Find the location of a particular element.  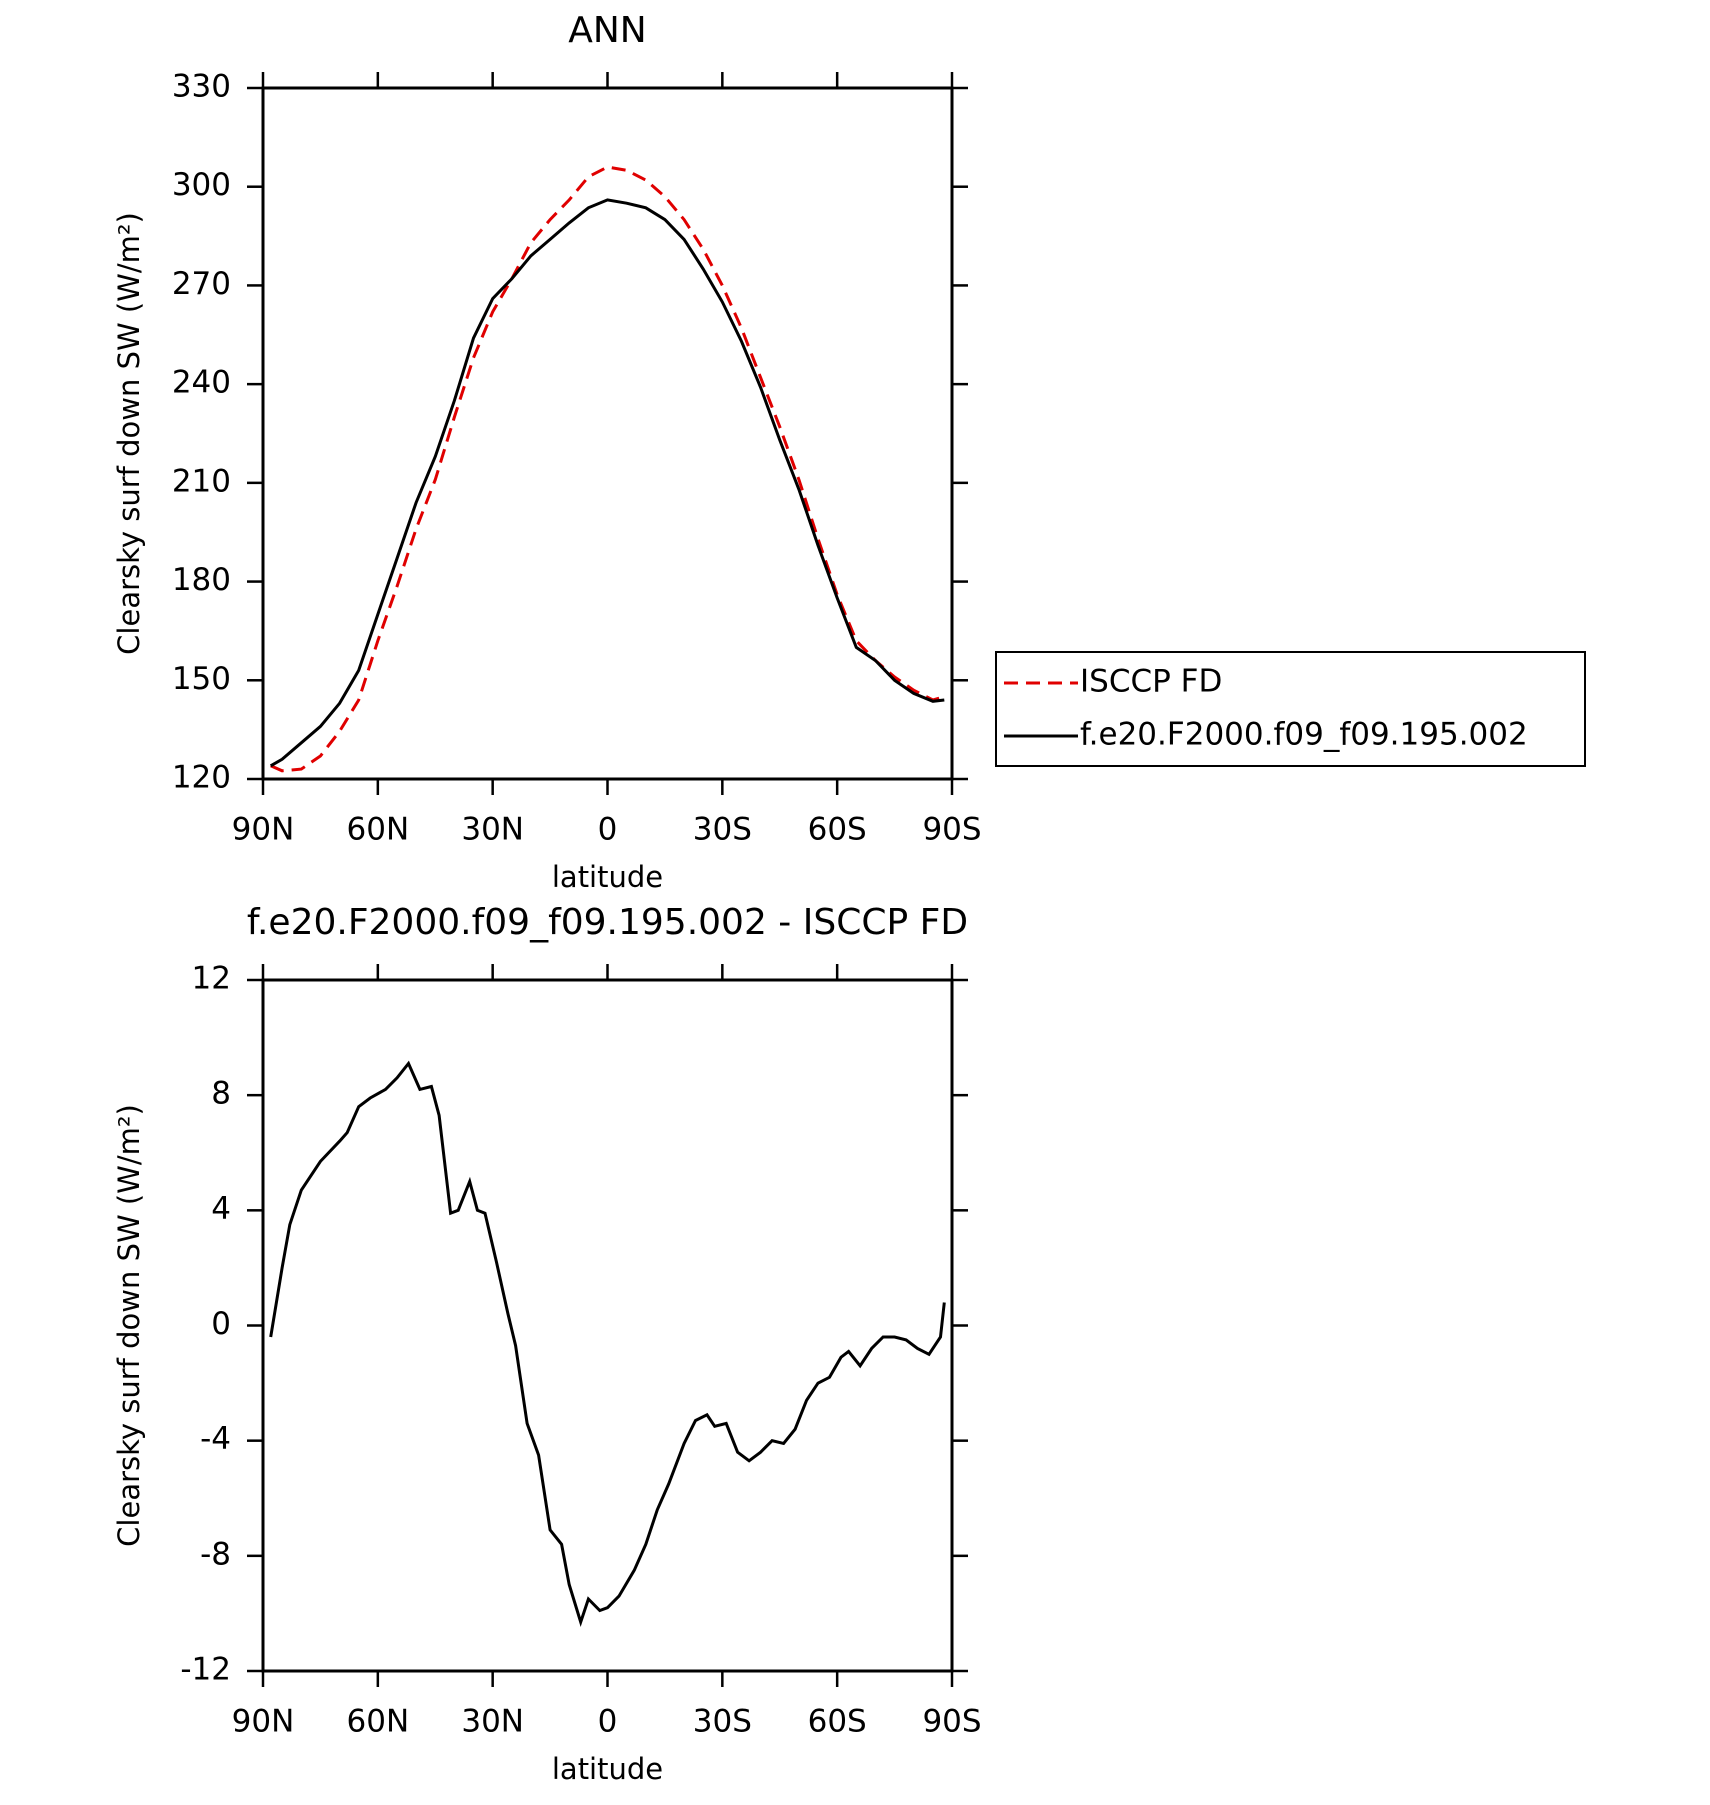

y-tick-label: 150 is located at coordinates (201, 679).